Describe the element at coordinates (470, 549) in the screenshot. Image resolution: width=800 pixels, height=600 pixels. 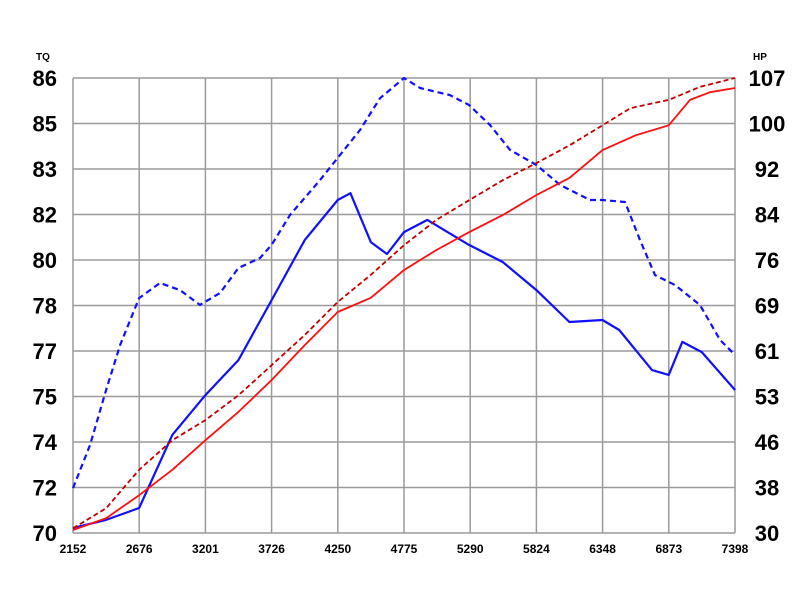
I see `x-tick-label: 5290` at that location.